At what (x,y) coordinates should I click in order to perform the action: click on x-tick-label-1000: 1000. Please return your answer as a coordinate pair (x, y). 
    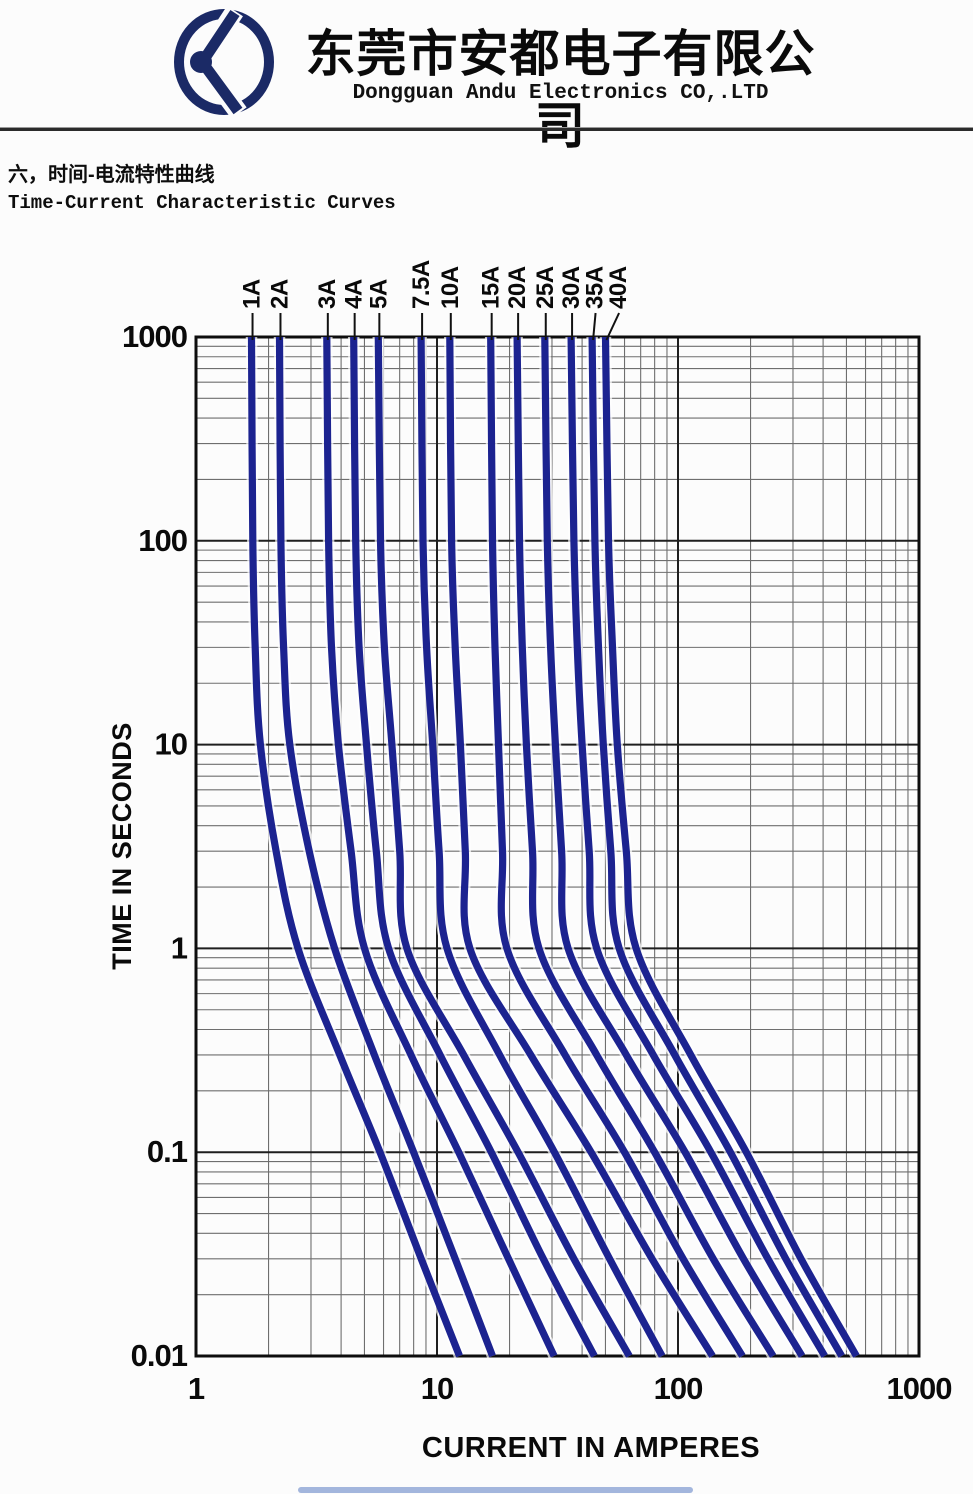
    Looking at the image, I should click on (919, 1388).